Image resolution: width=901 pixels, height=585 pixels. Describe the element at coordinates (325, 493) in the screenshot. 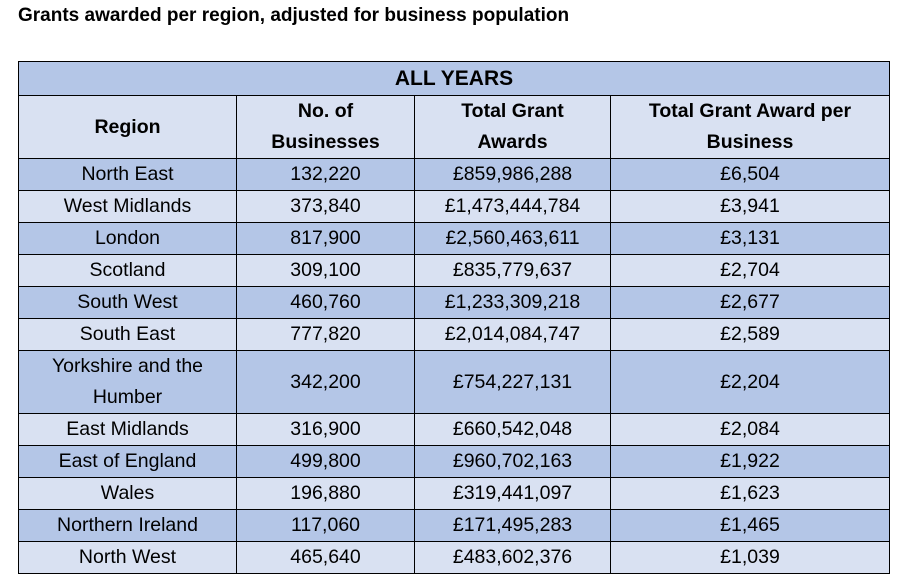

I see `businesses-cell: 196,880` at that location.